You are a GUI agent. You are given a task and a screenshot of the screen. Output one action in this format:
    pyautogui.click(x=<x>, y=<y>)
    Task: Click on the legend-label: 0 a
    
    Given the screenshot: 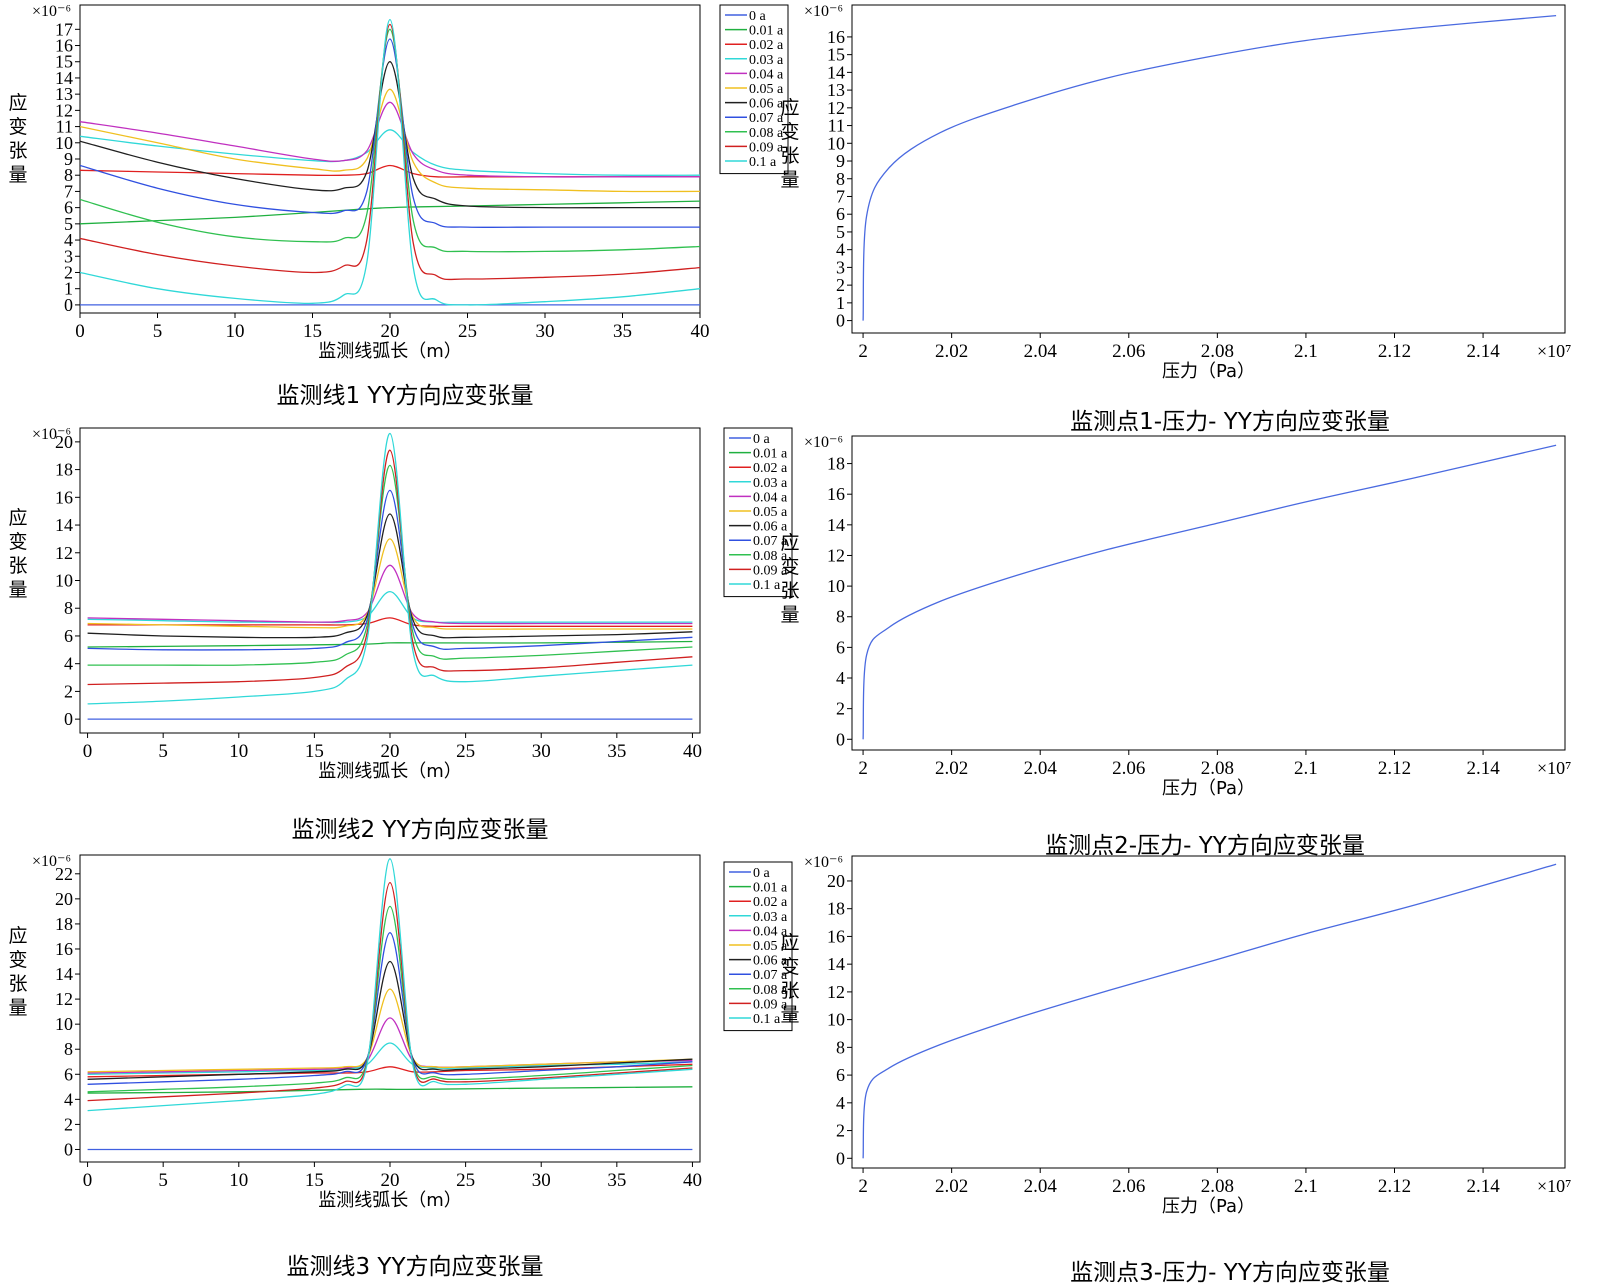 What is the action you would take?
    pyautogui.click(x=762, y=439)
    